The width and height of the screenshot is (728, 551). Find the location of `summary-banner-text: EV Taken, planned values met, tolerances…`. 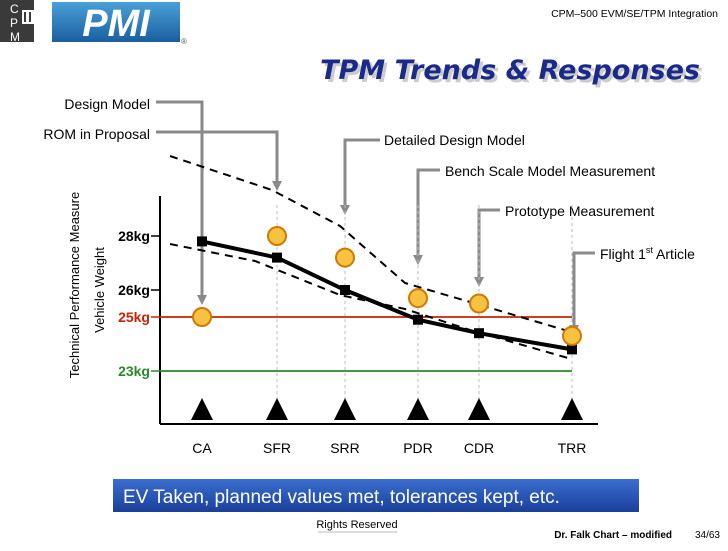

summary-banner-text: EV Taken, planned values met, tolerances… is located at coordinates (341, 497).